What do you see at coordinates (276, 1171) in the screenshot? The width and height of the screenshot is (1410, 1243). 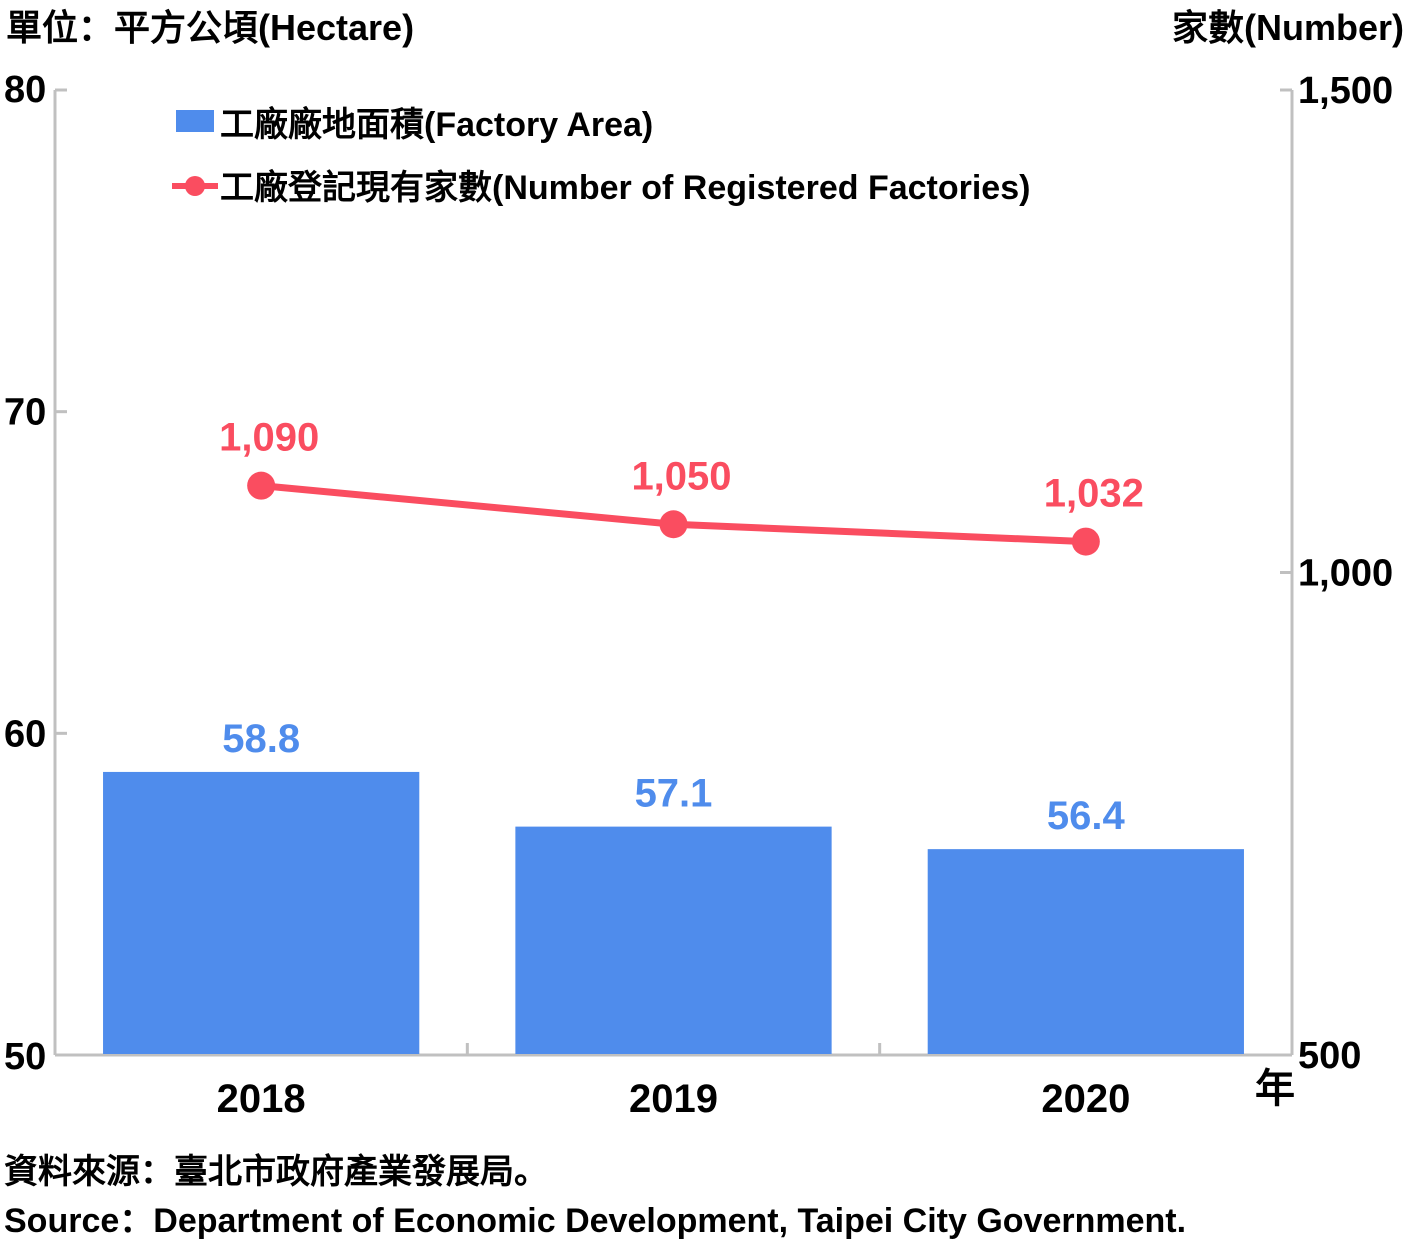 I see `source-zh: 資料來源：臺北市政府產業發展局。` at bounding box center [276, 1171].